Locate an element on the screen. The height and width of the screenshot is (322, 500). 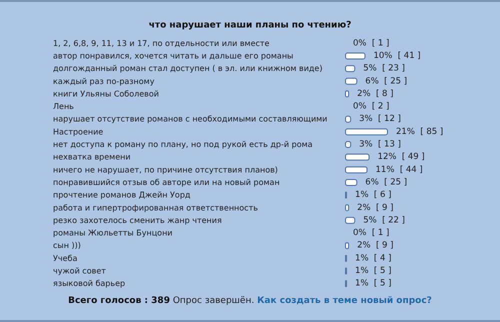
y-tick-label: сын ))) is located at coordinates (67, 245).